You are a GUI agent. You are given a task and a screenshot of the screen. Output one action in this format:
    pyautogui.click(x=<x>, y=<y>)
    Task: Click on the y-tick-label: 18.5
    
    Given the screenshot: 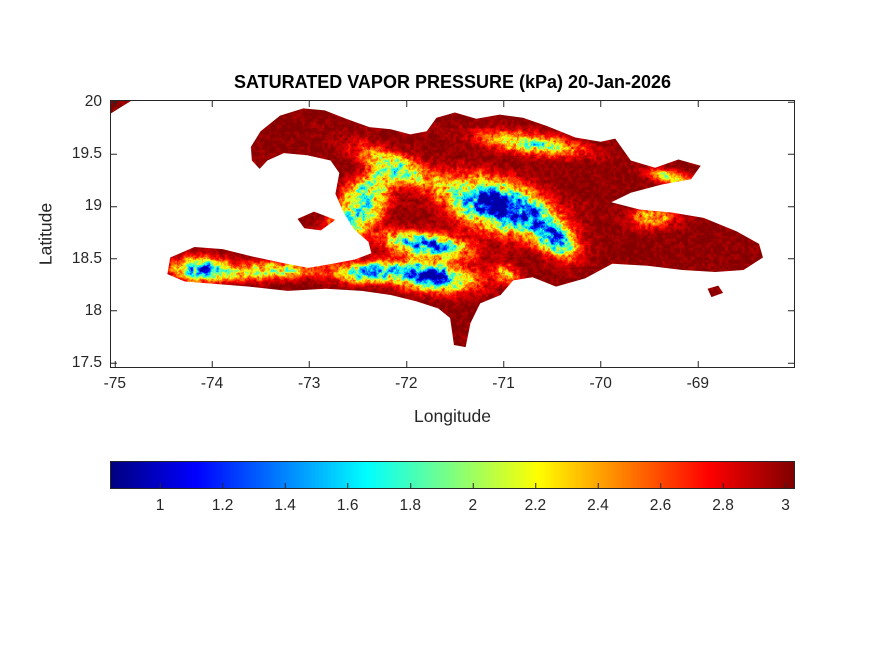 What is the action you would take?
    pyautogui.click(x=86, y=258)
    